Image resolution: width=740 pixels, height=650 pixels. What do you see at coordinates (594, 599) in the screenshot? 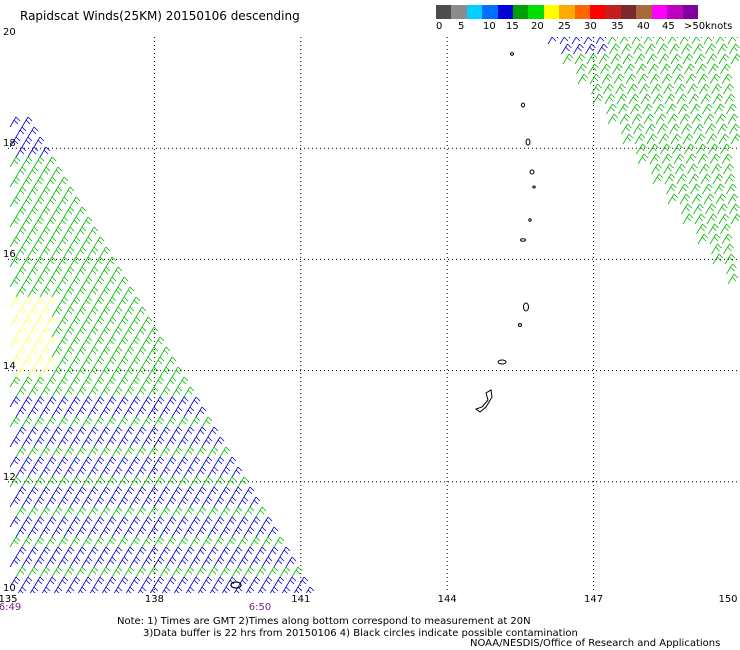
I see `longitude-label: 147` at bounding box center [594, 599].